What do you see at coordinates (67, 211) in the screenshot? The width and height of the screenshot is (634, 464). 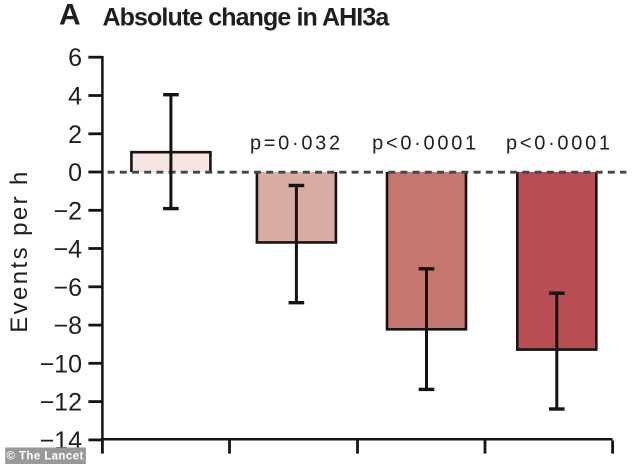 I see `svg-text: −2` at bounding box center [67, 211].